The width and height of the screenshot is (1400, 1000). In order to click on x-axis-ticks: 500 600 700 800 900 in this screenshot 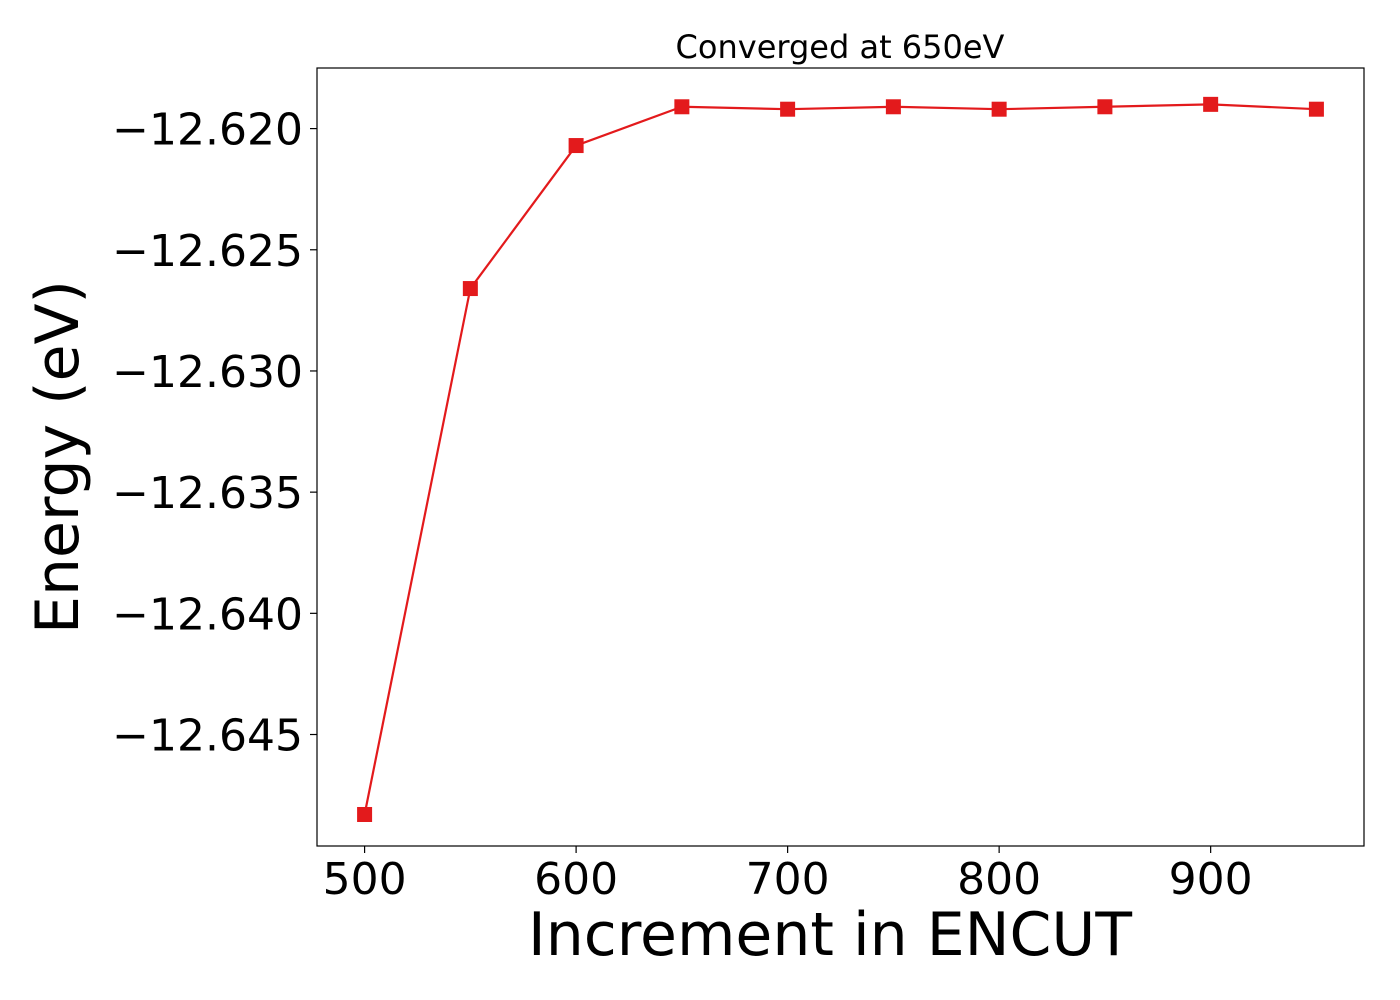, I will do `click(788, 875)`.